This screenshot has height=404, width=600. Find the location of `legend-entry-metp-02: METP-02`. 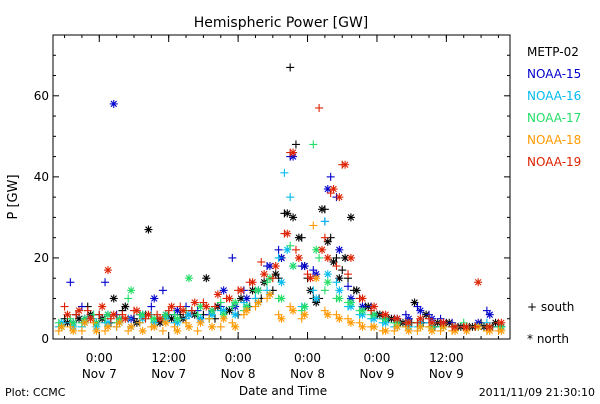

legend-entry-metp-02: METP-02 is located at coordinates (553, 52).